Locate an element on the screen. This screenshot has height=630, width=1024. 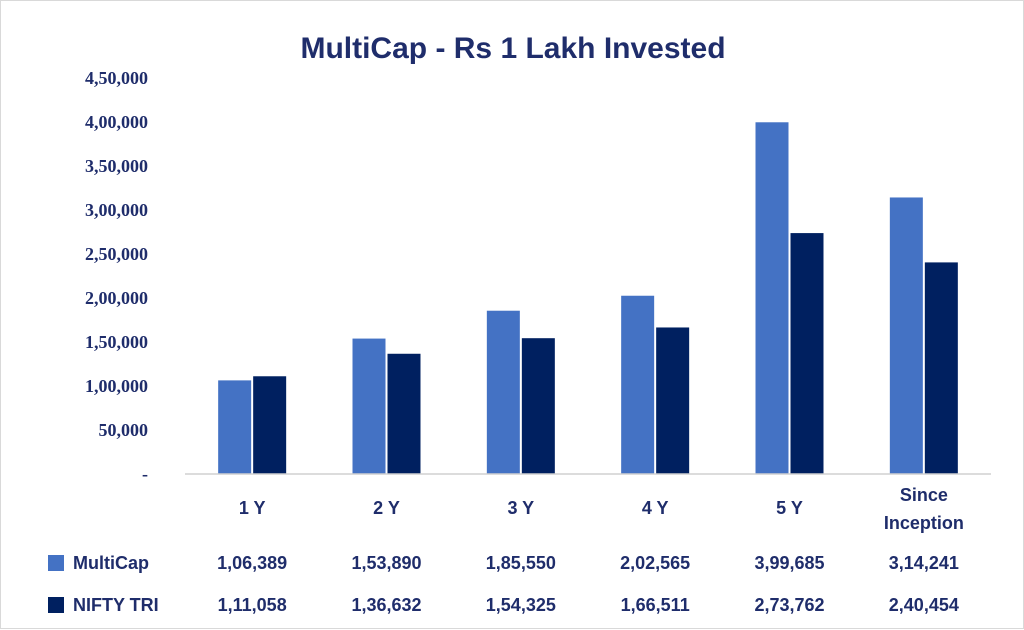
data-table-value: 1,11,058 is located at coordinates (252, 605).